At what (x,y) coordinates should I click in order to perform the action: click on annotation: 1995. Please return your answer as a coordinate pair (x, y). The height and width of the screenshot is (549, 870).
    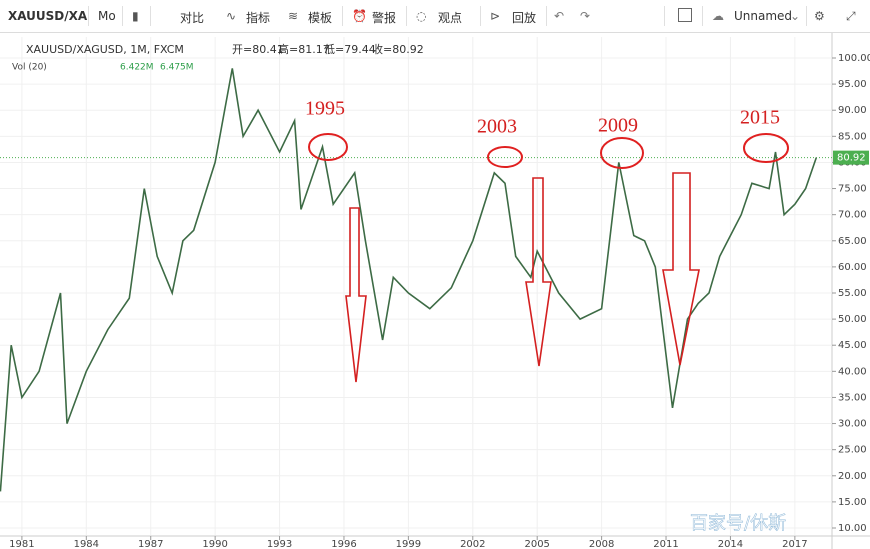
    Looking at the image, I should click on (325, 109).